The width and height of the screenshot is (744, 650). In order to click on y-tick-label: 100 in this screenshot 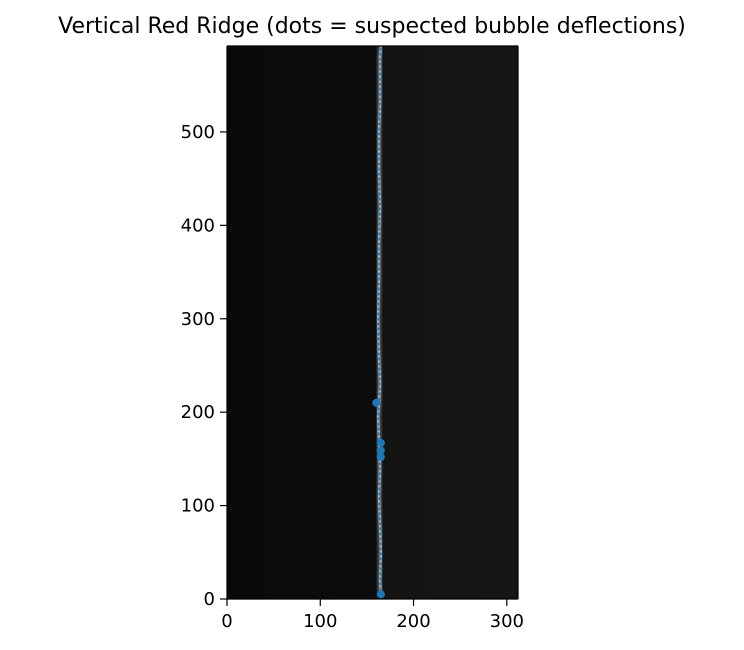, I will do `click(198, 506)`.